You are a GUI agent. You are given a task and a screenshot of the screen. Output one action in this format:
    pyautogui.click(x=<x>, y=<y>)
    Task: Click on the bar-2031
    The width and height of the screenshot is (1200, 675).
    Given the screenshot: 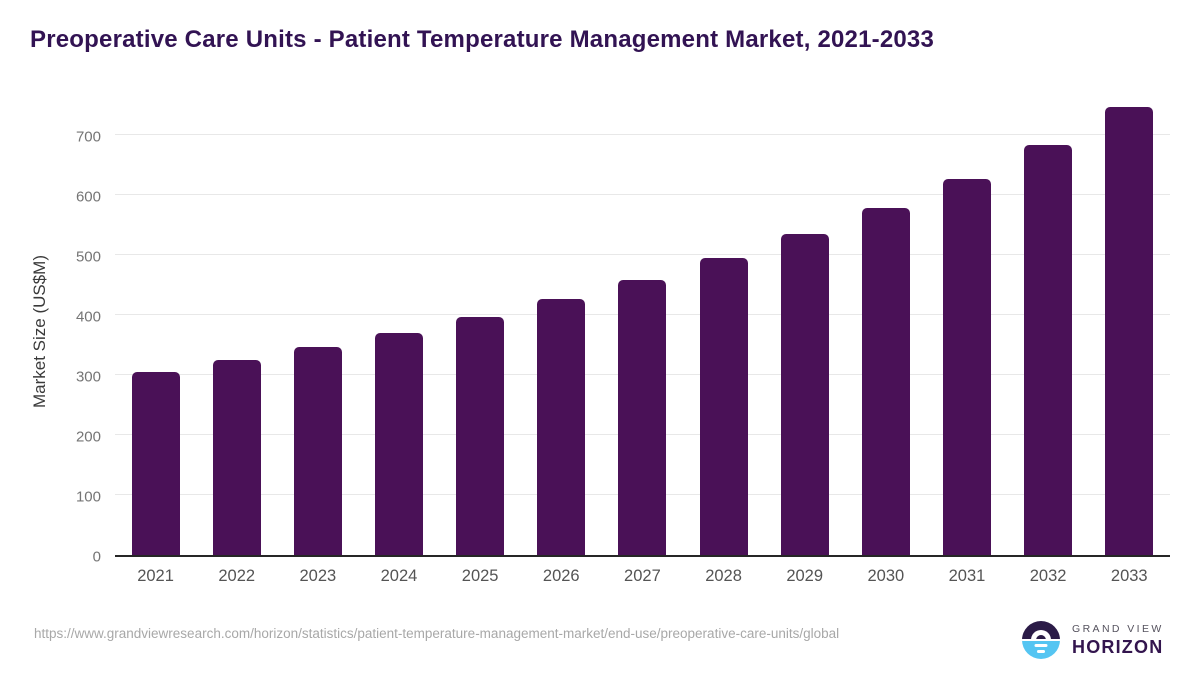 What is the action you would take?
    pyautogui.click(x=966, y=366)
    